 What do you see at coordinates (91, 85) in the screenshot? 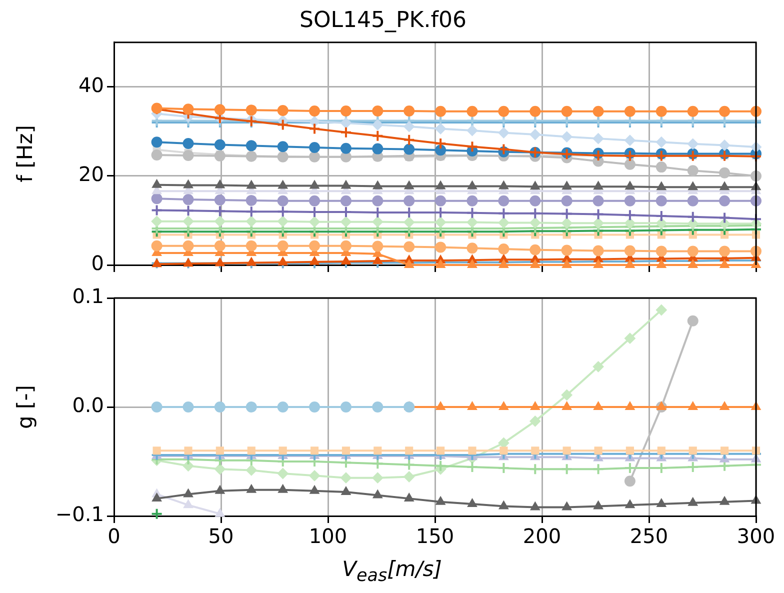
I see `y-tick-label: 40` at bounding box center [91, 85].